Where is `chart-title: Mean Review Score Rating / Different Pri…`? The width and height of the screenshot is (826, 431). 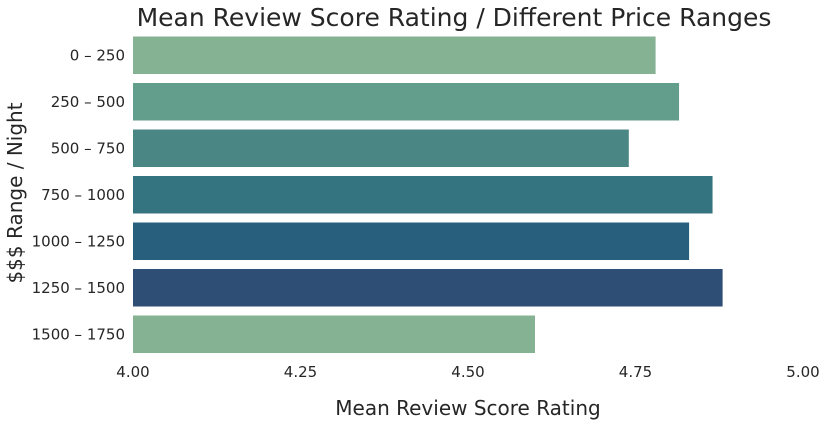 chart-title: Mean Review Score Rating / Different Pri… is located at coordinates (454, 17).